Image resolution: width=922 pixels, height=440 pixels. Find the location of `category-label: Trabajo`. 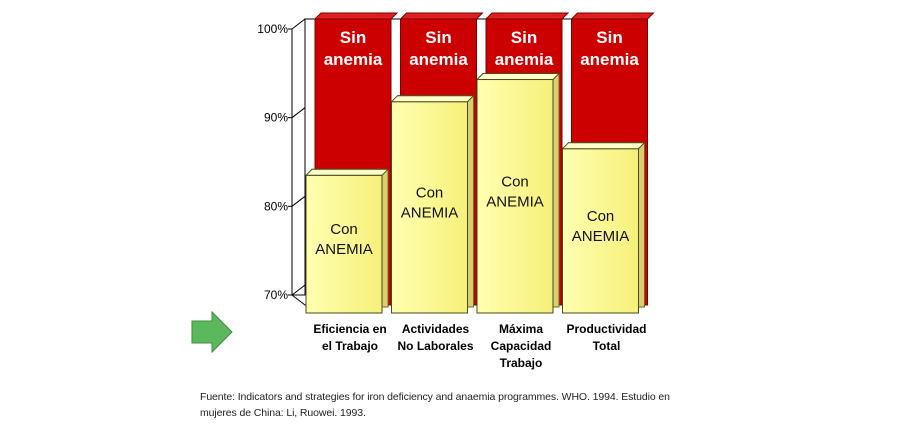

category-label: Trabajo is located at coordinates (521, 363).